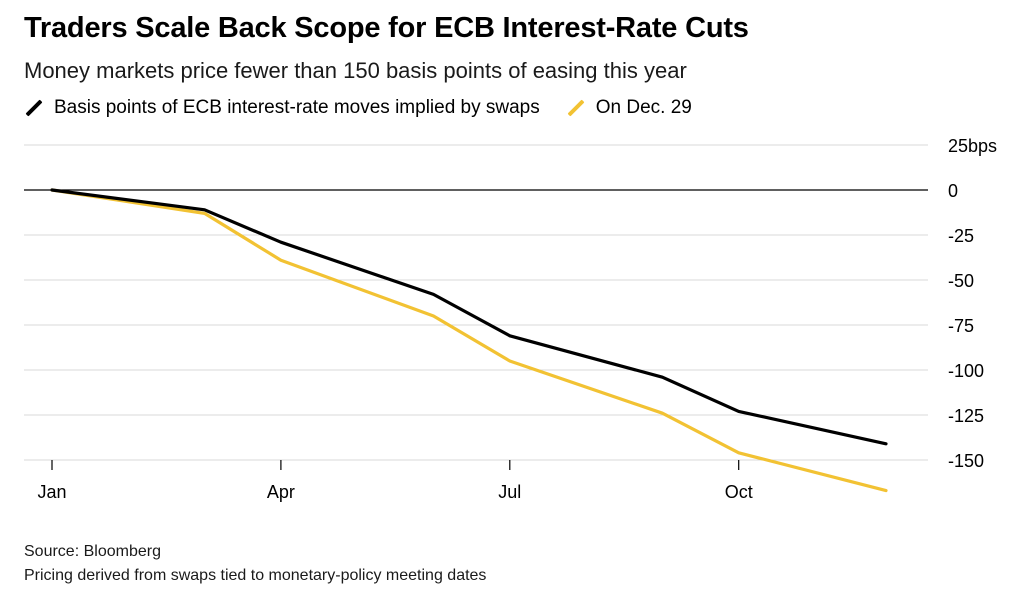  I want to click on y-axis: 25bps 0 -25 -50 -75 -100 -125 -150, so click(972, 303).